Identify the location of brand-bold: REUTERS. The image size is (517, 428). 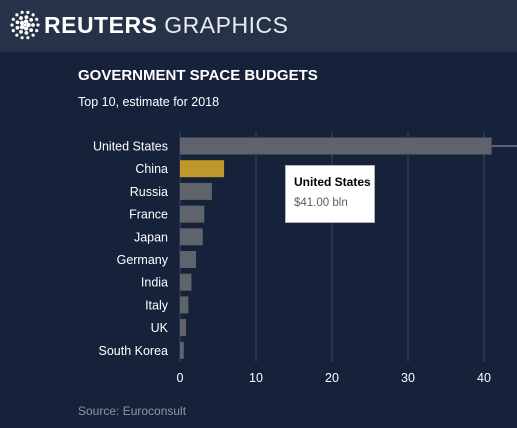
(101, 25).